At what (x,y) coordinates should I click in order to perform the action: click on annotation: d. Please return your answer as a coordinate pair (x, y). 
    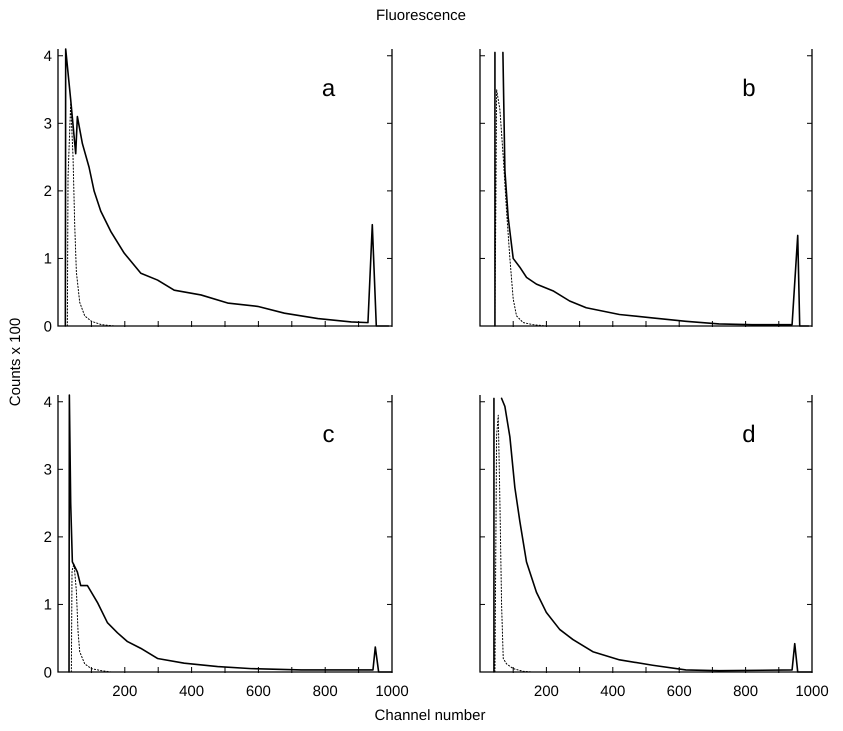
    Looking at the image, I should click on (749, 434).